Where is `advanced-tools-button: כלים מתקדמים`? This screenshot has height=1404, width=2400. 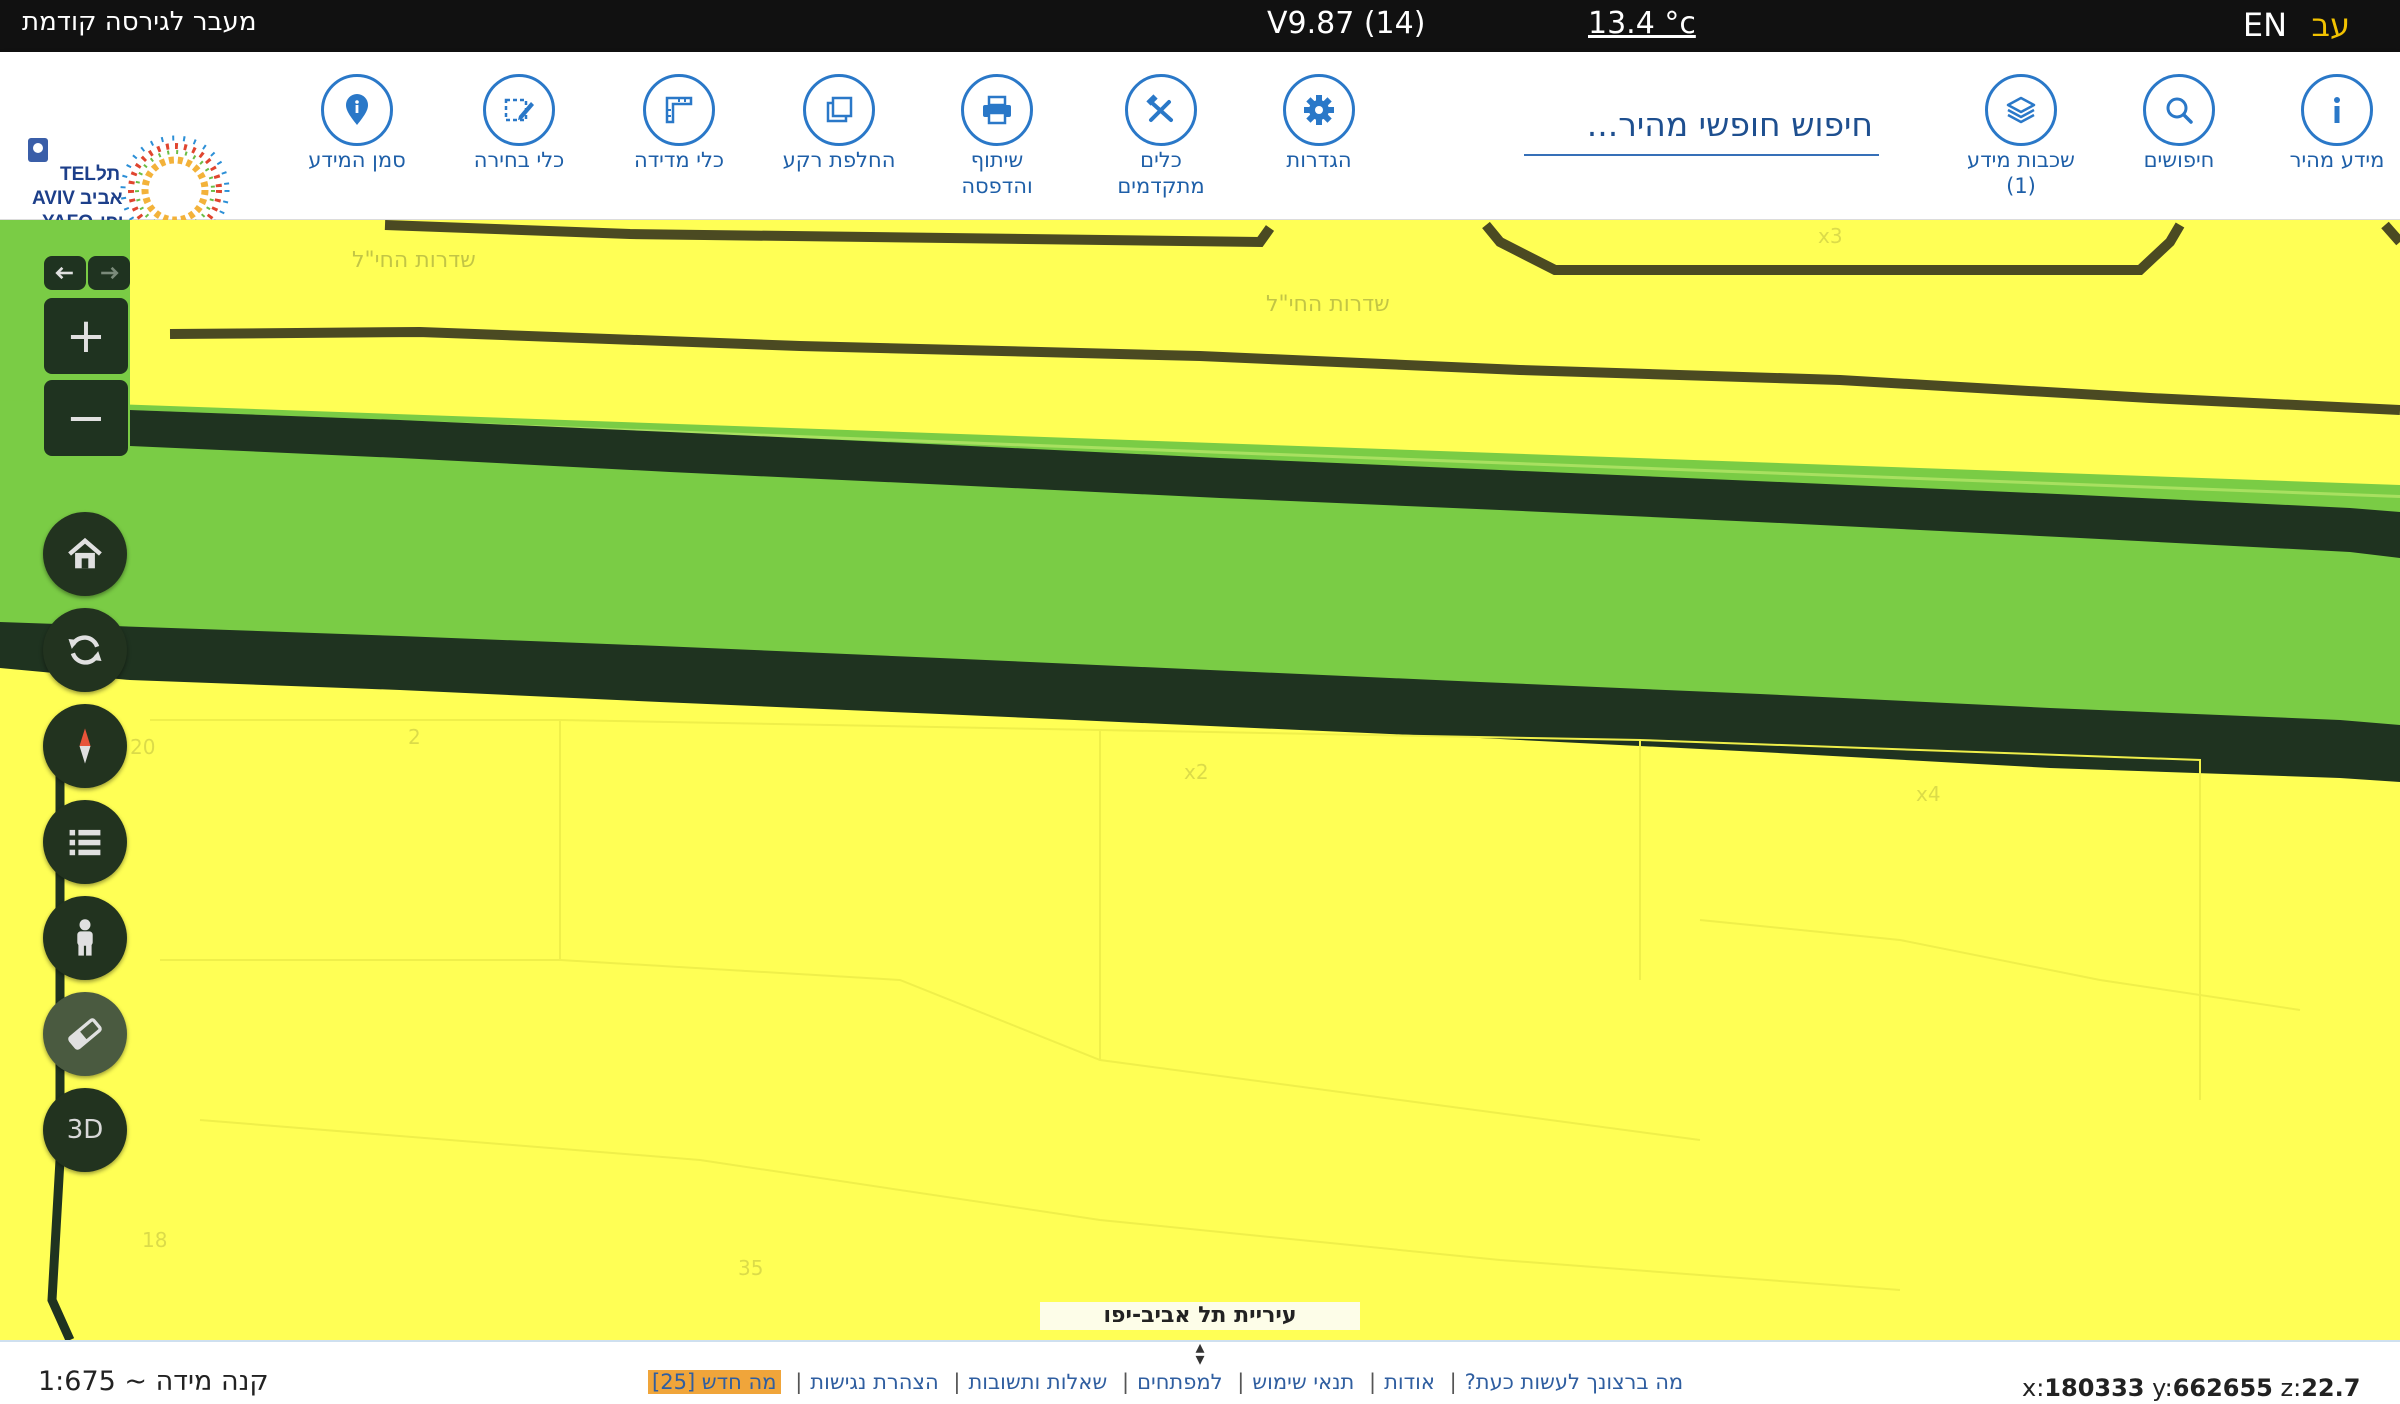 advanced-tools-button: כלים מתקדמים is located at coordinates (1161, 136).